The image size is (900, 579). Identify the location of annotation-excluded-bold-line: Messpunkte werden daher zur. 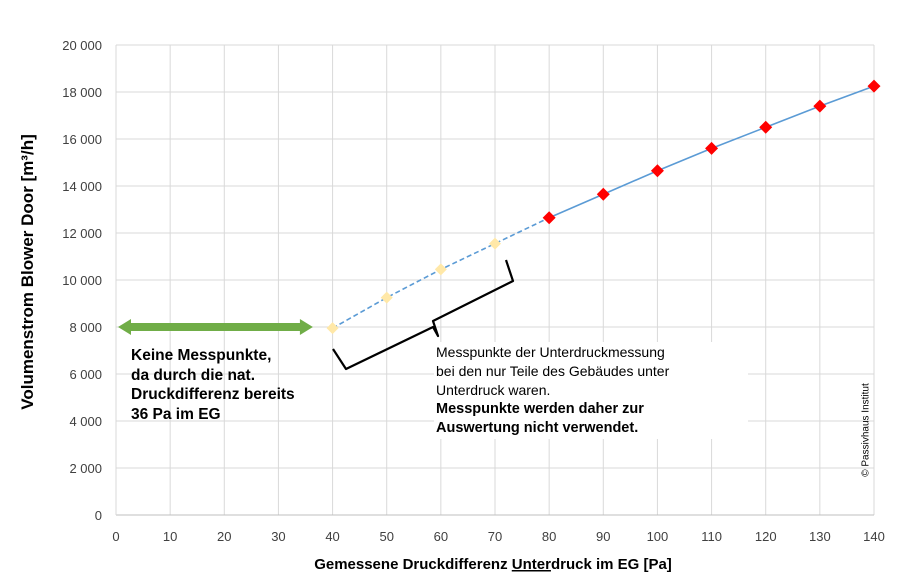
(540, 409).